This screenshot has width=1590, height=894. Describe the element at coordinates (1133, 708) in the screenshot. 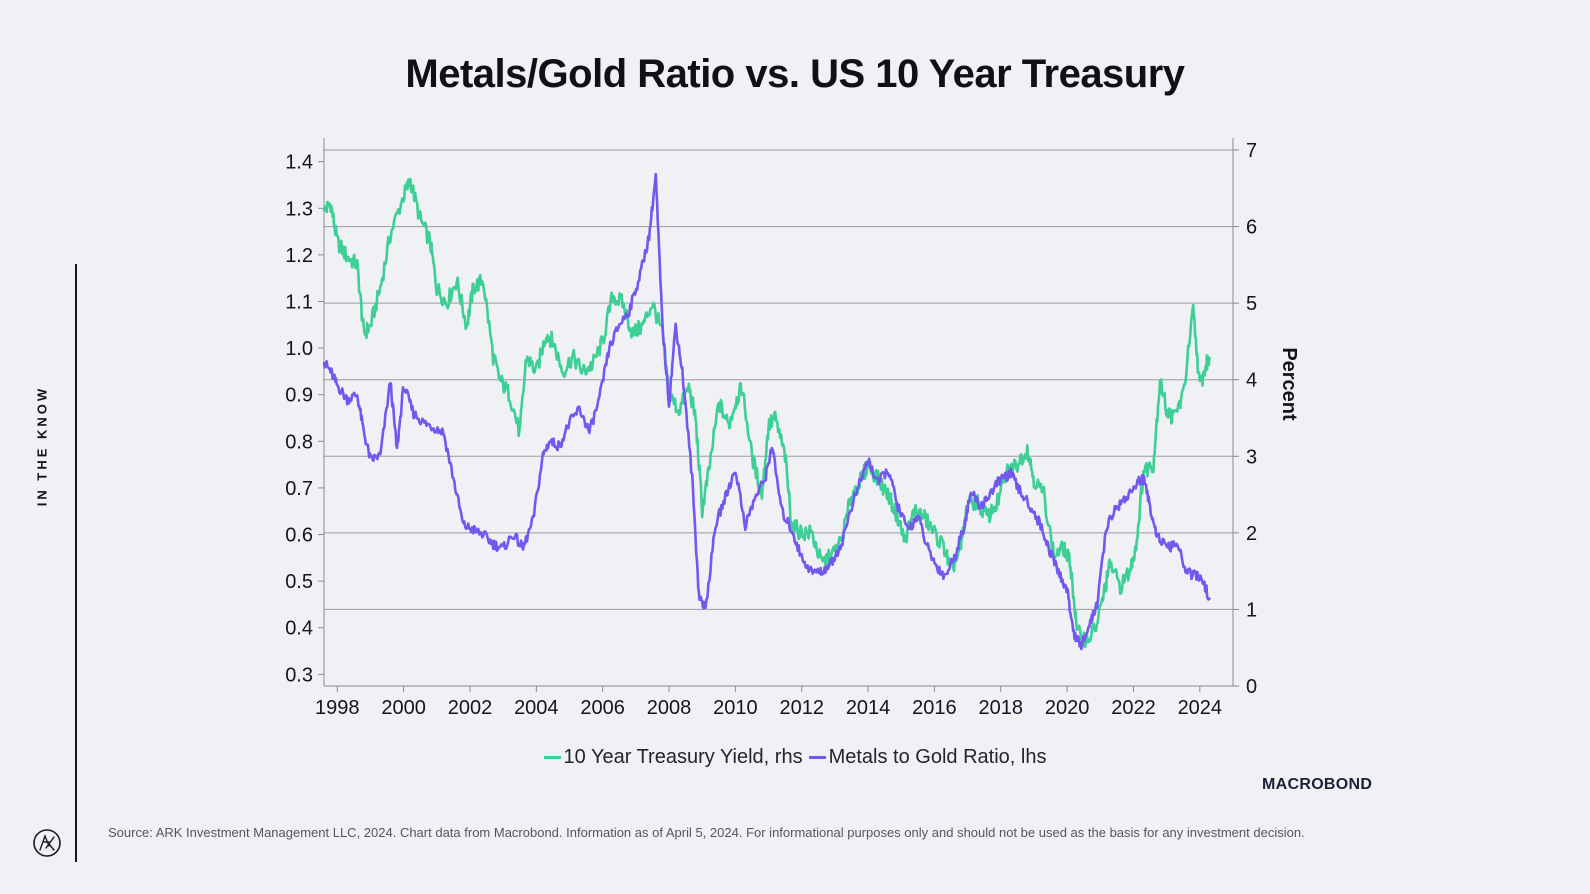

I see `x-tick-label: 2022` at that location.